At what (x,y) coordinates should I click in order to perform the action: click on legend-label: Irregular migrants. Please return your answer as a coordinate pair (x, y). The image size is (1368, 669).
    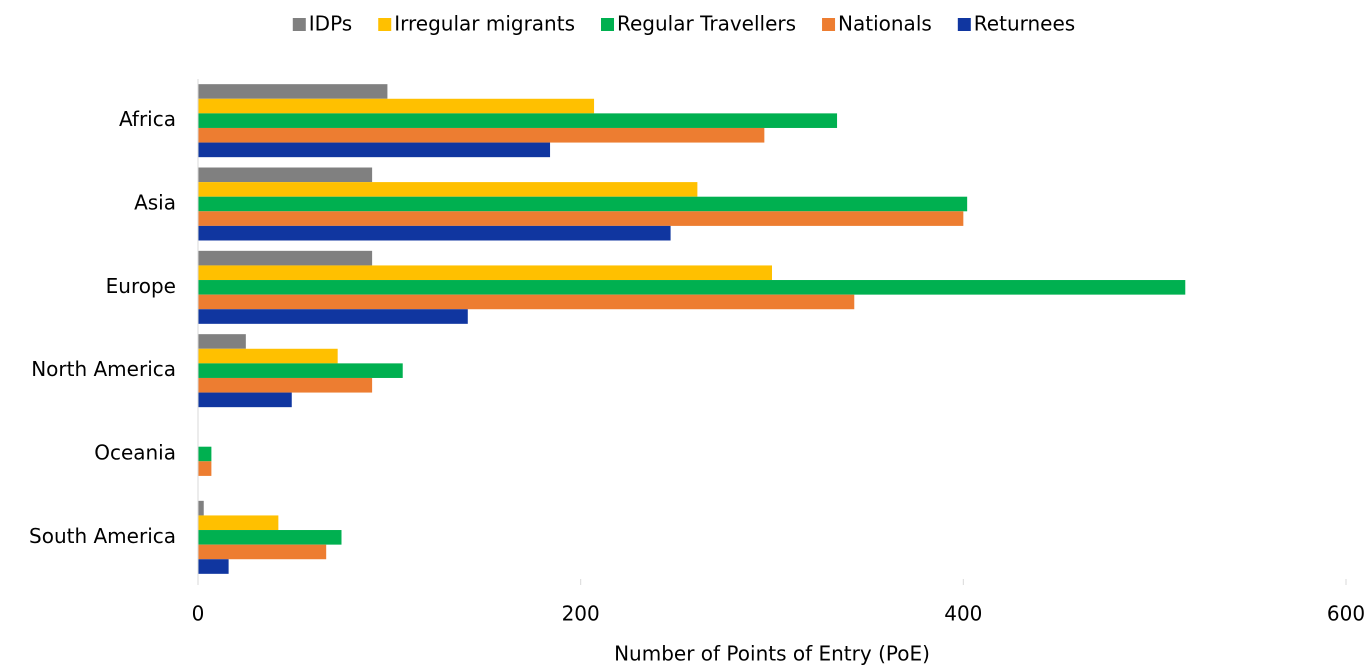
    Looking at the image, I should click on (484, 24).